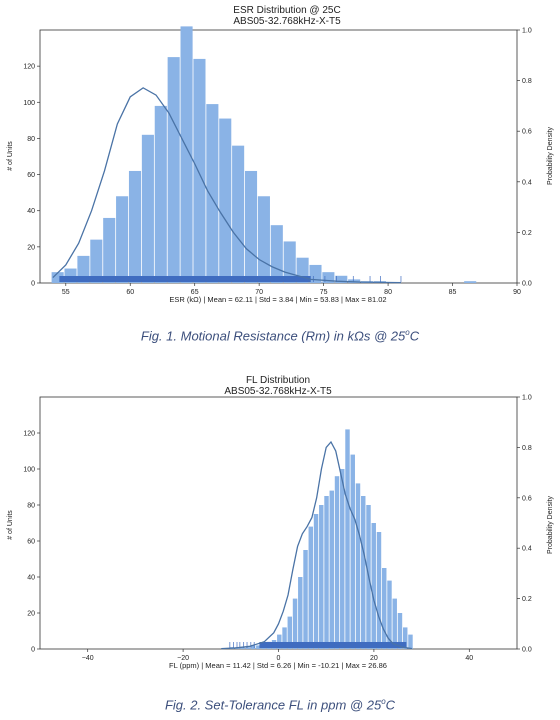 This screenshot has width=560, height=720. What do you see at coordinates (324, 292) in the screenshot?
I see `x-tick-label: 75` at bounding box center [324, 292].